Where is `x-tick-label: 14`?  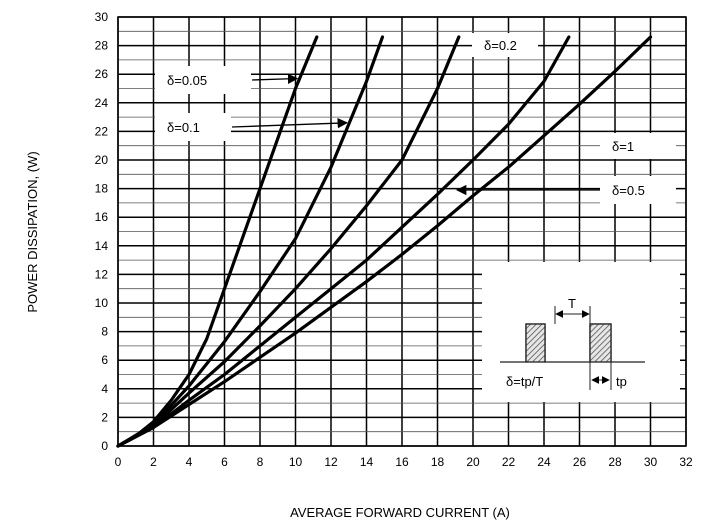
x-tick-label: 14 is located at coordinates (367, 462).